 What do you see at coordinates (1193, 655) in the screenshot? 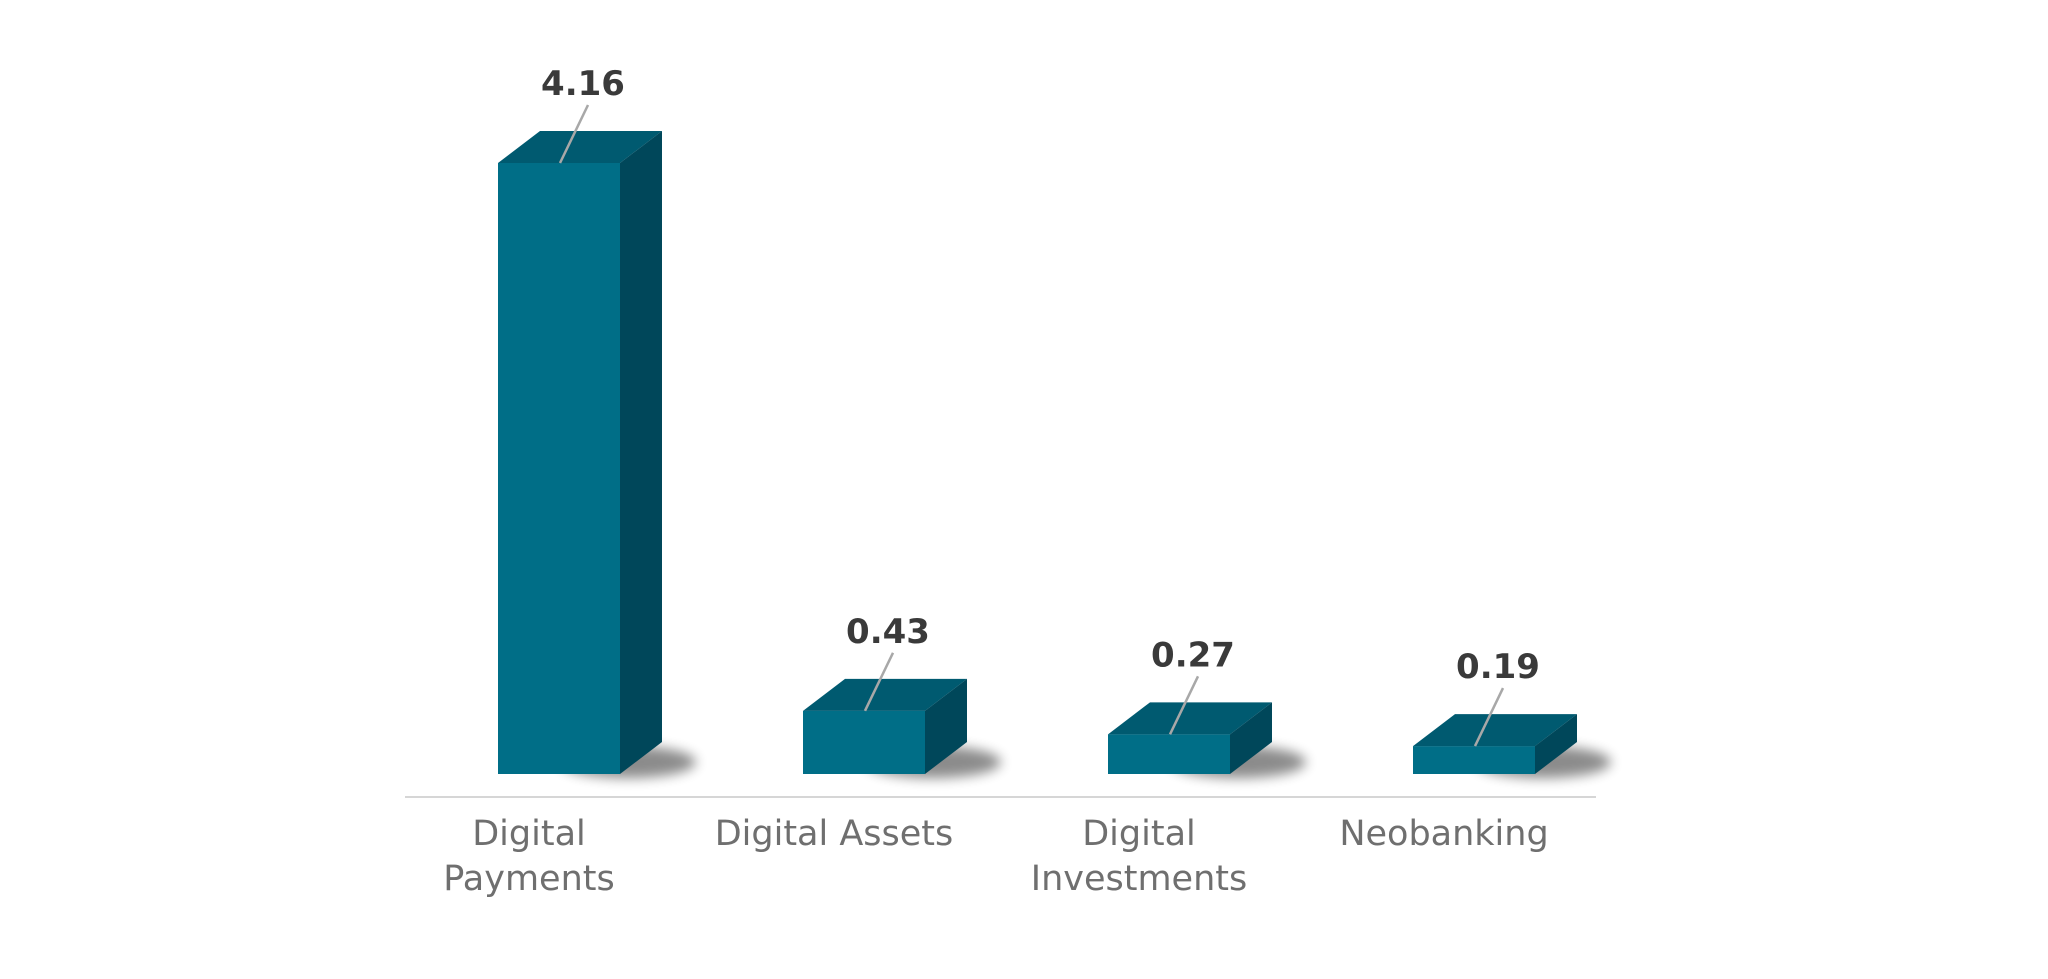
I see `data-label: 0.27` at bounding box center [1193, 655].